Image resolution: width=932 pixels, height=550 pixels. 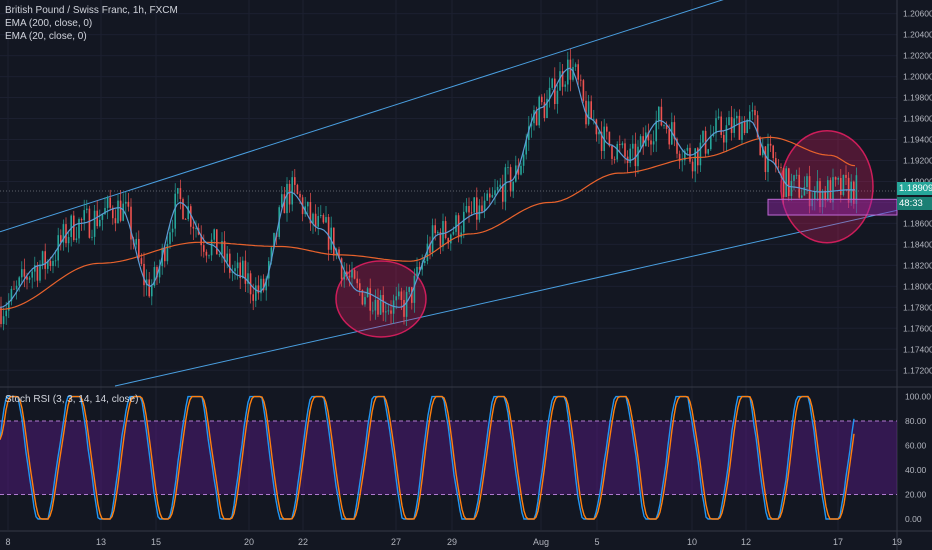 I want to click on price-tick-label: 1.17800, so click(x=917, y=307).